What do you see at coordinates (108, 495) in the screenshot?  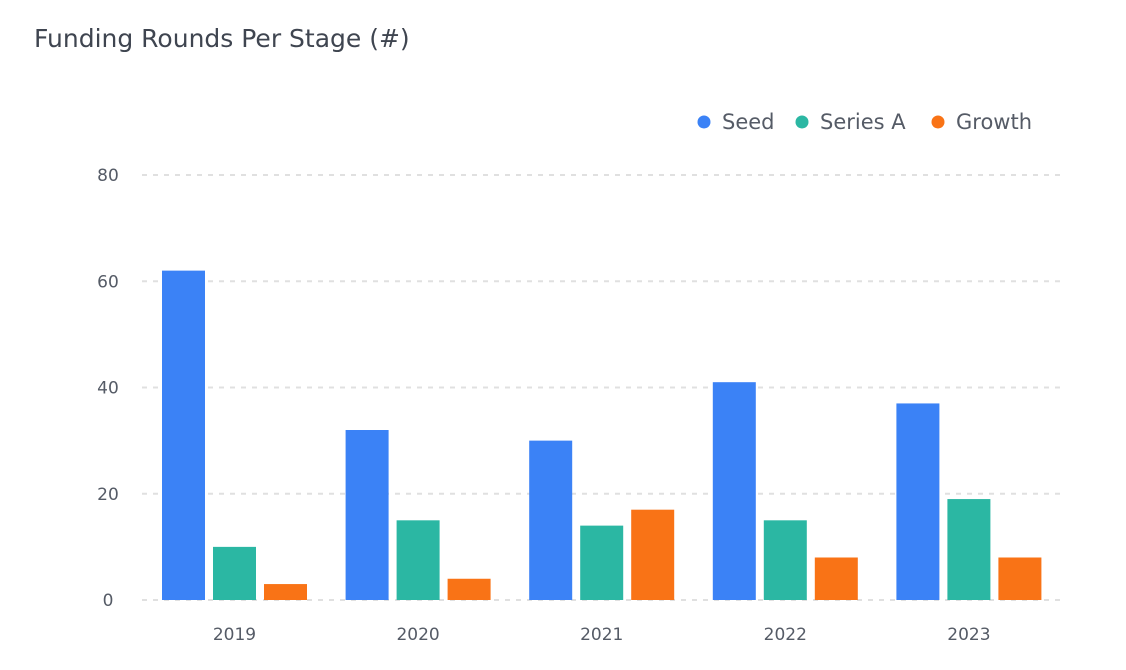 I see `y-tick-label: 20` at bounding box center [108, 495].